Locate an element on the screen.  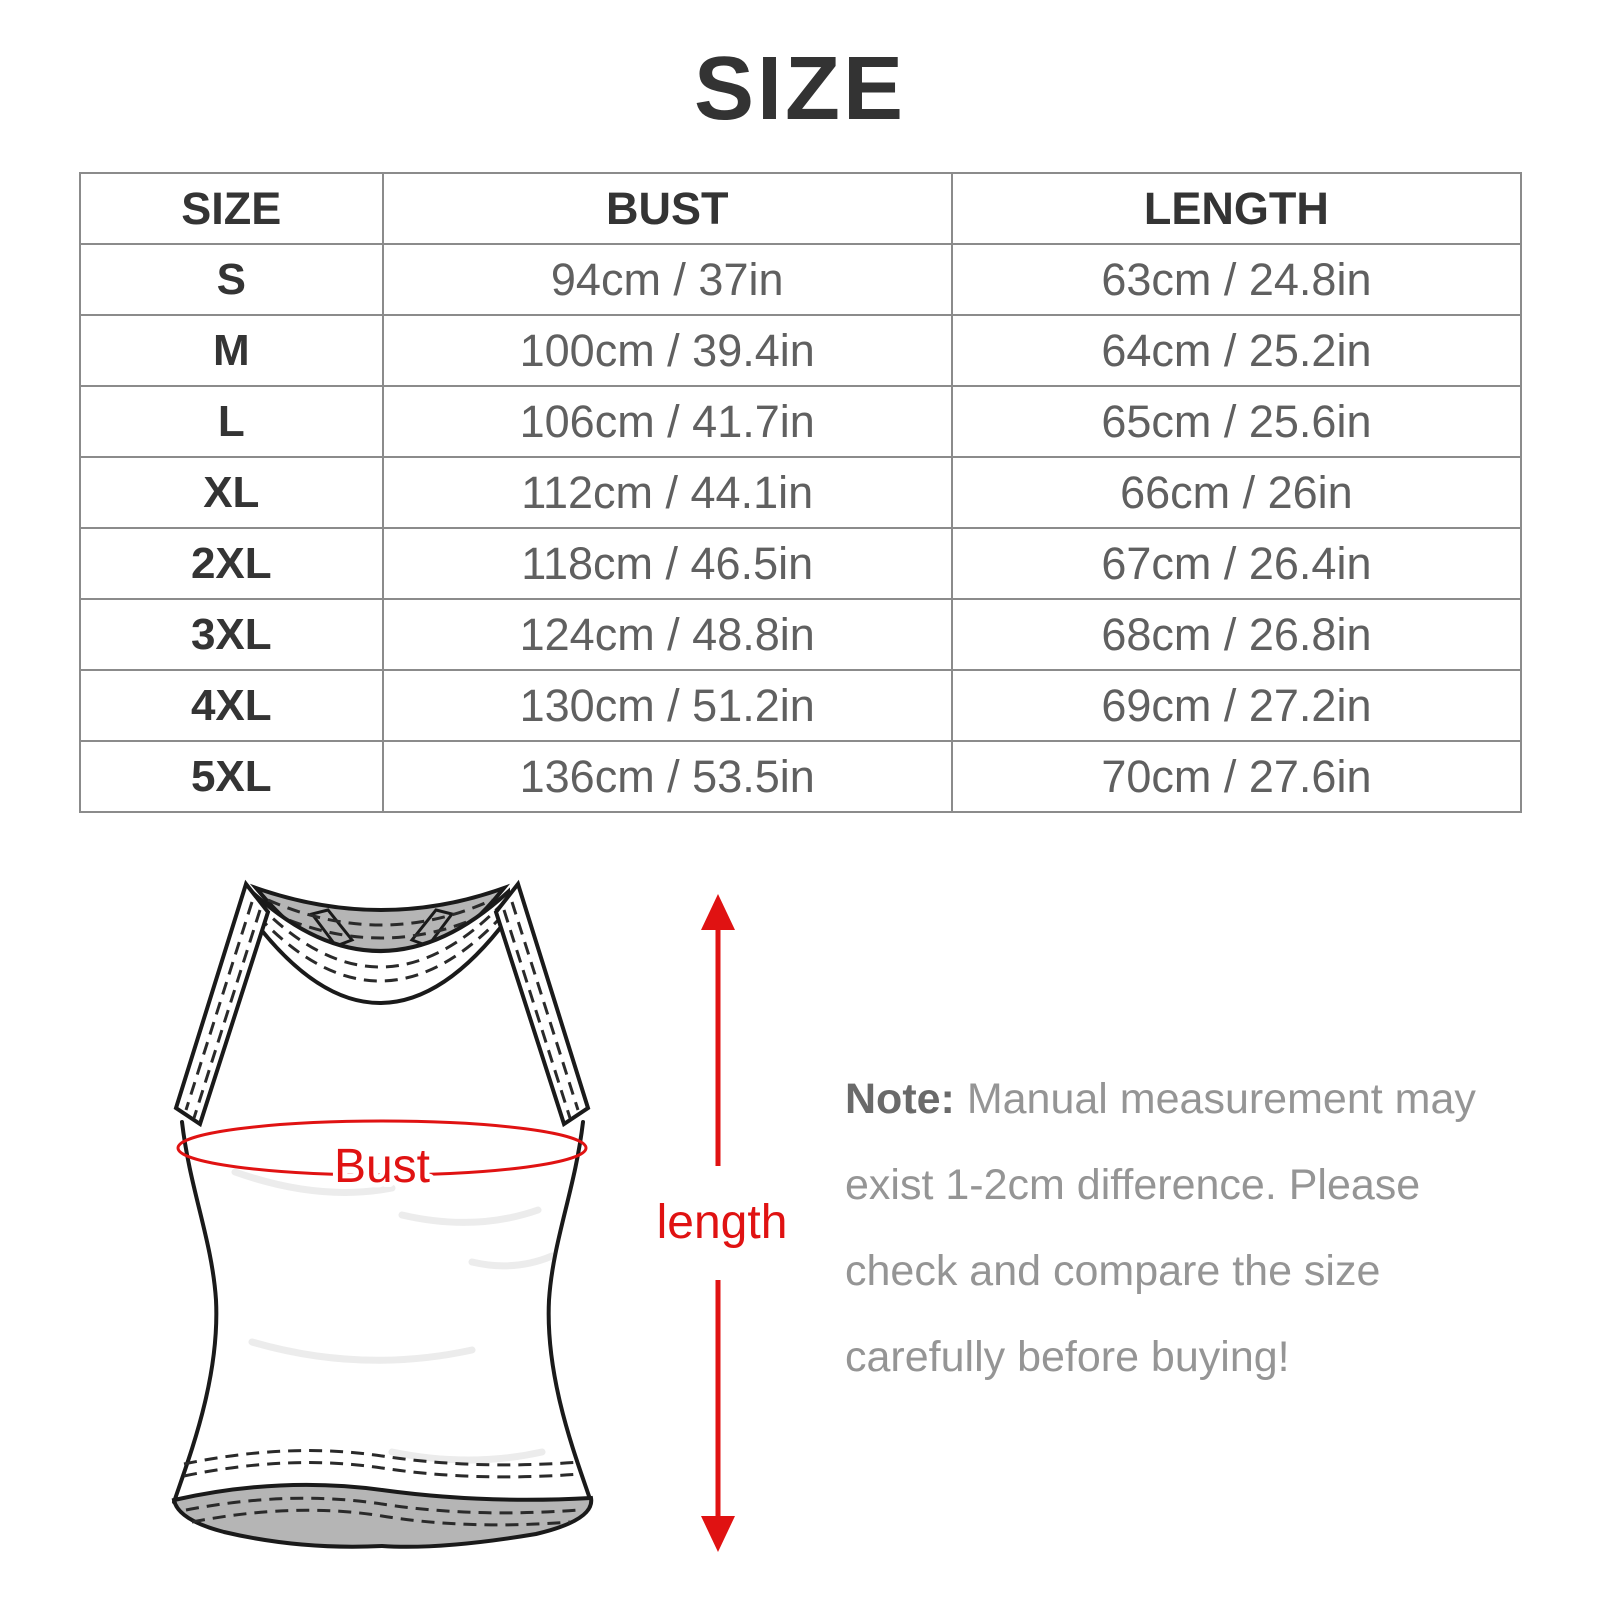
length-arrow-down-head is located at coordinates (718, 1534).